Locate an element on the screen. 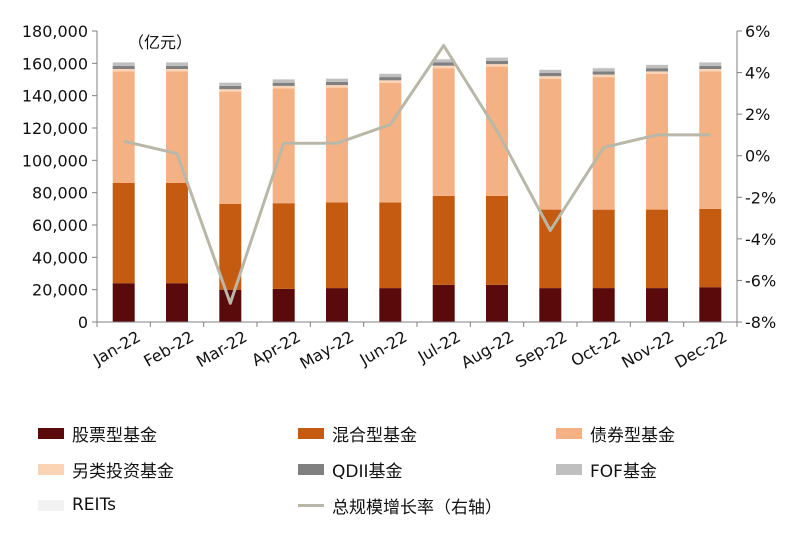 The image size is (810, 538). legend-item-bond: 债券型基金 is located at coordinates (615, 434).